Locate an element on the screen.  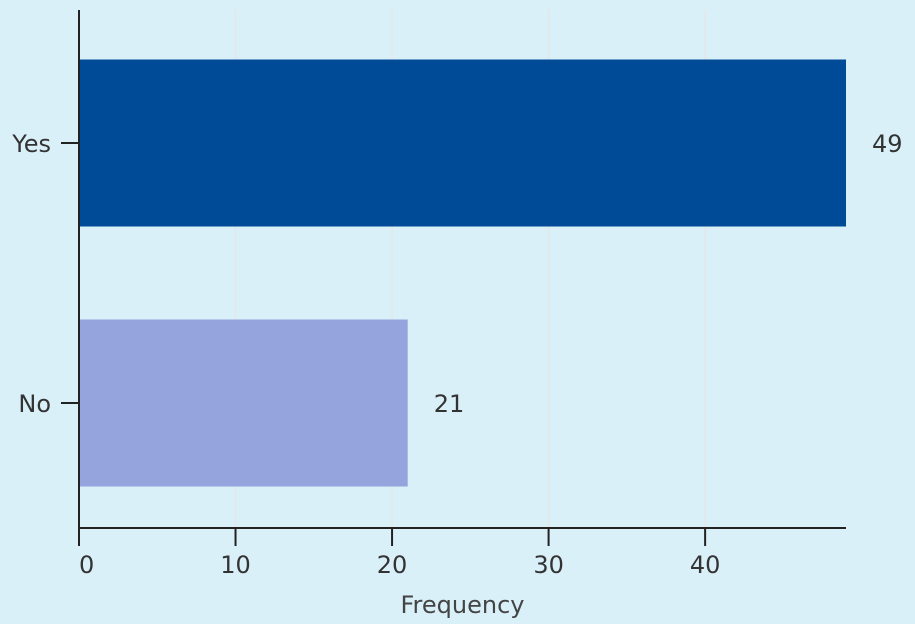
x-tick-label-0: 0 is located at coordinates (86, 565).